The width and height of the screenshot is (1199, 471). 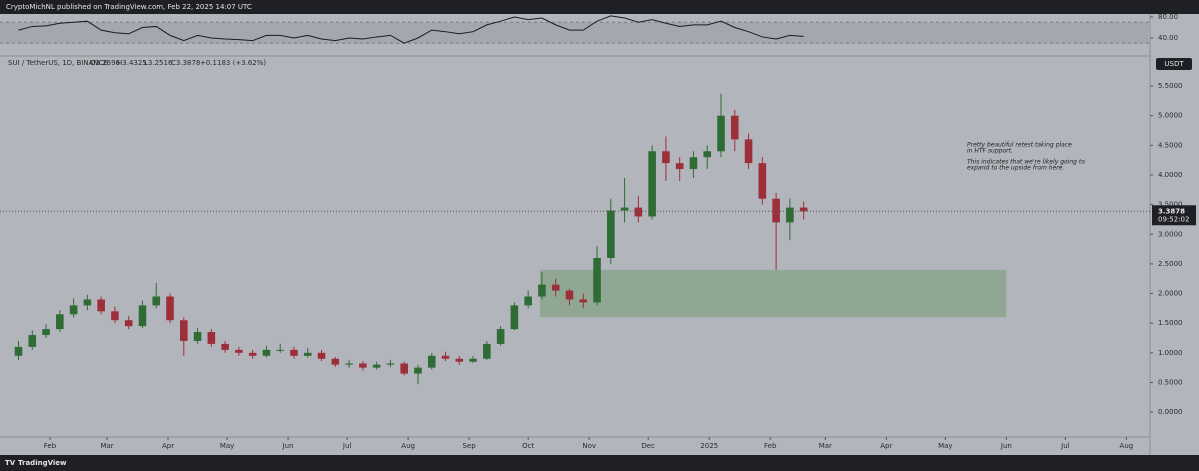 I want to click on y-tick-label: 1.5000, so click(x=1170, y=323).